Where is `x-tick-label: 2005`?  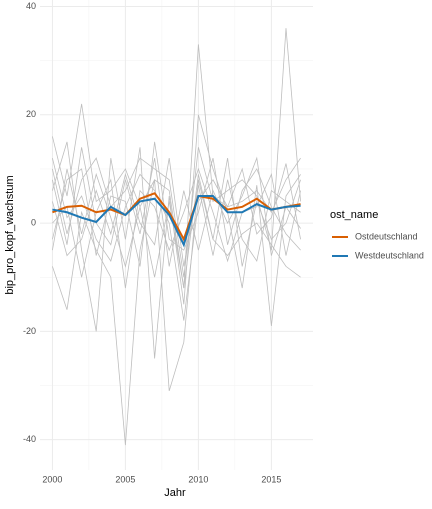 x-tick-label: 2005 is located at coordinates (125, 479).